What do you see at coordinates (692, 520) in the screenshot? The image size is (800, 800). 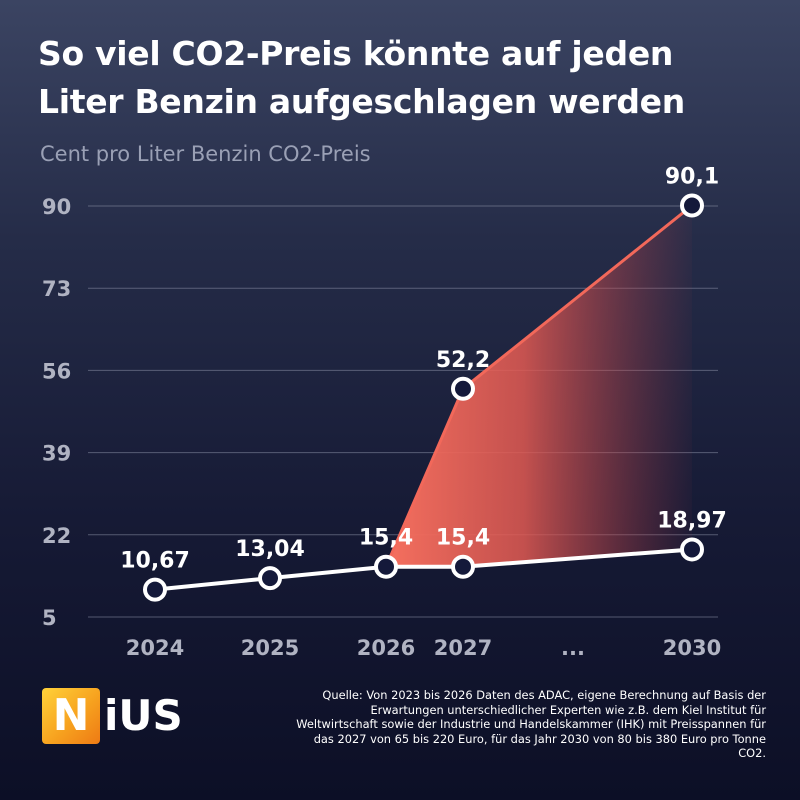 I see `data-label: 18,97` at bounding box center [692, 520].